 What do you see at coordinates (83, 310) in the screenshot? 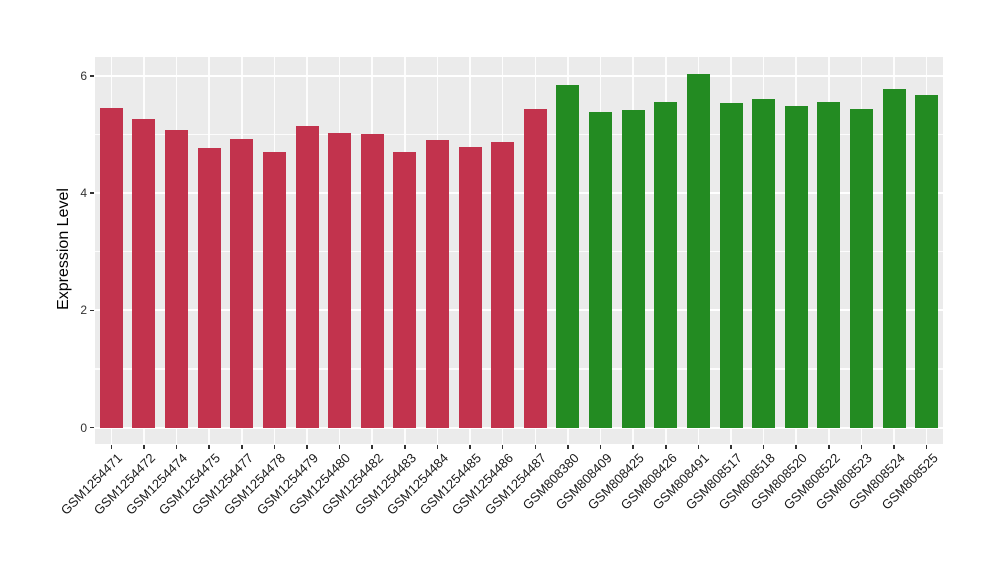
I see `y-tick-label: 2` at bounding box center [83, 310].